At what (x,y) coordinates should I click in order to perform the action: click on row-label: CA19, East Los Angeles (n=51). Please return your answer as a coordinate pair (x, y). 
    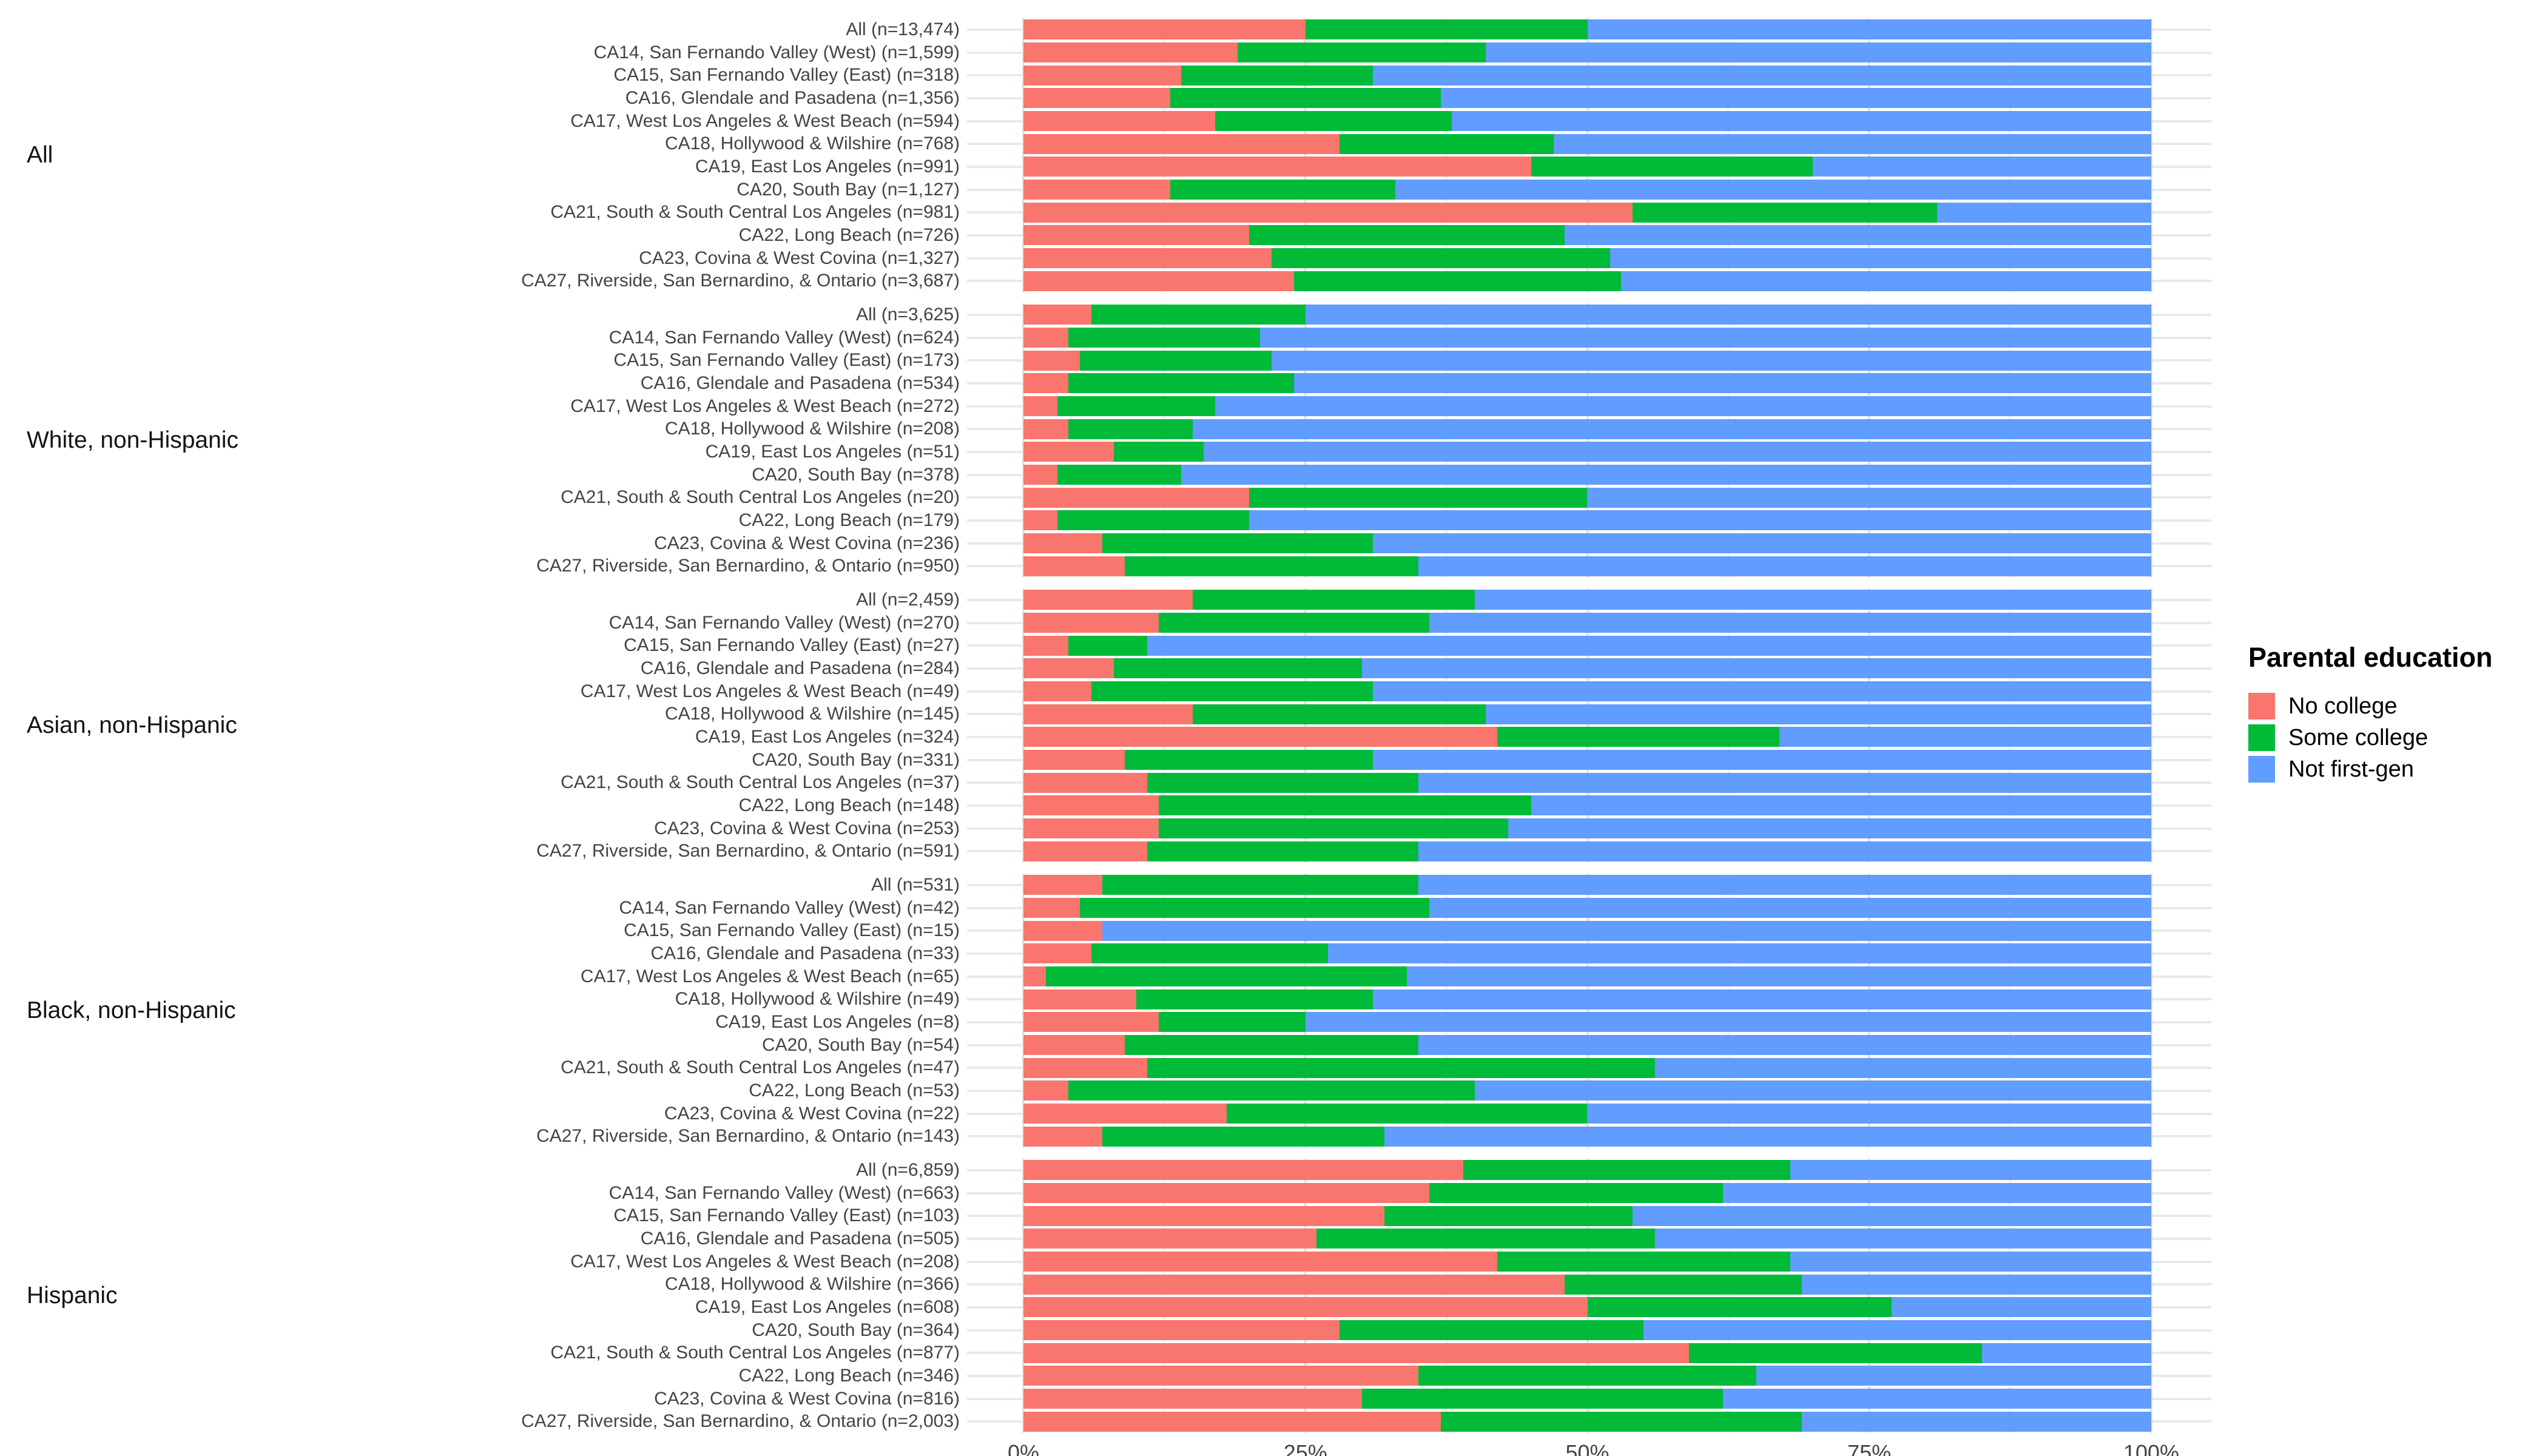
    Looking at the image, I should click on (832, 451).